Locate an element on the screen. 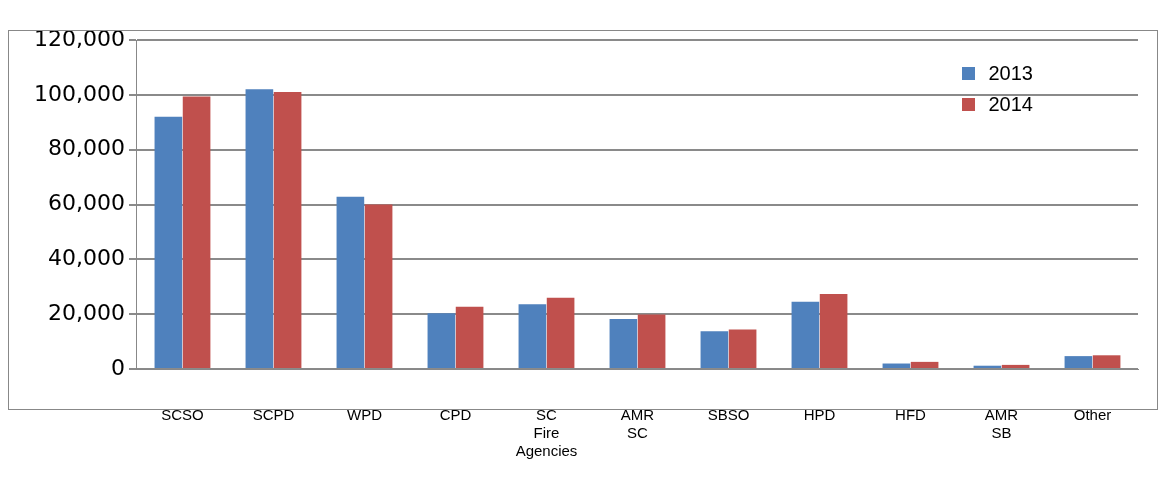 The height and width of the screenshot is (499, 1163). x-tick-label: SCSO is located at coordinates (182, 415).